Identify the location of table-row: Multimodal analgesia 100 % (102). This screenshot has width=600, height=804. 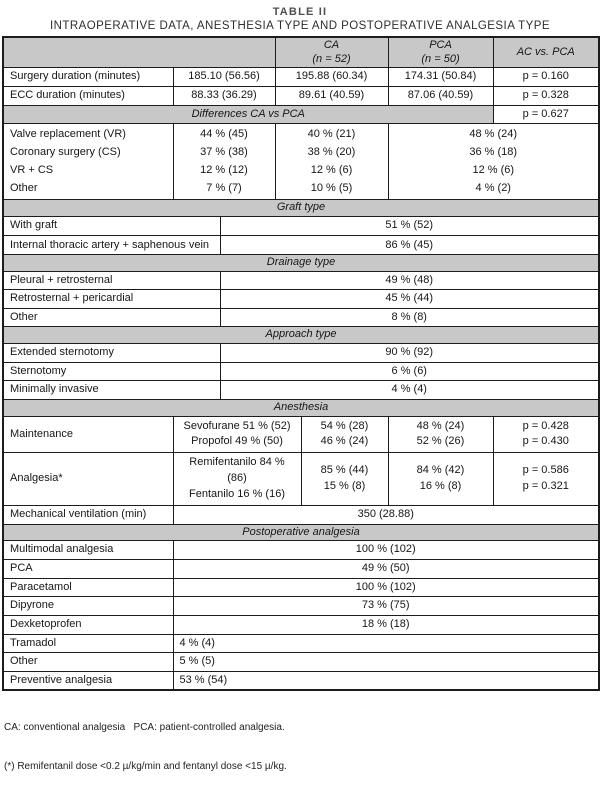
(301, 550).